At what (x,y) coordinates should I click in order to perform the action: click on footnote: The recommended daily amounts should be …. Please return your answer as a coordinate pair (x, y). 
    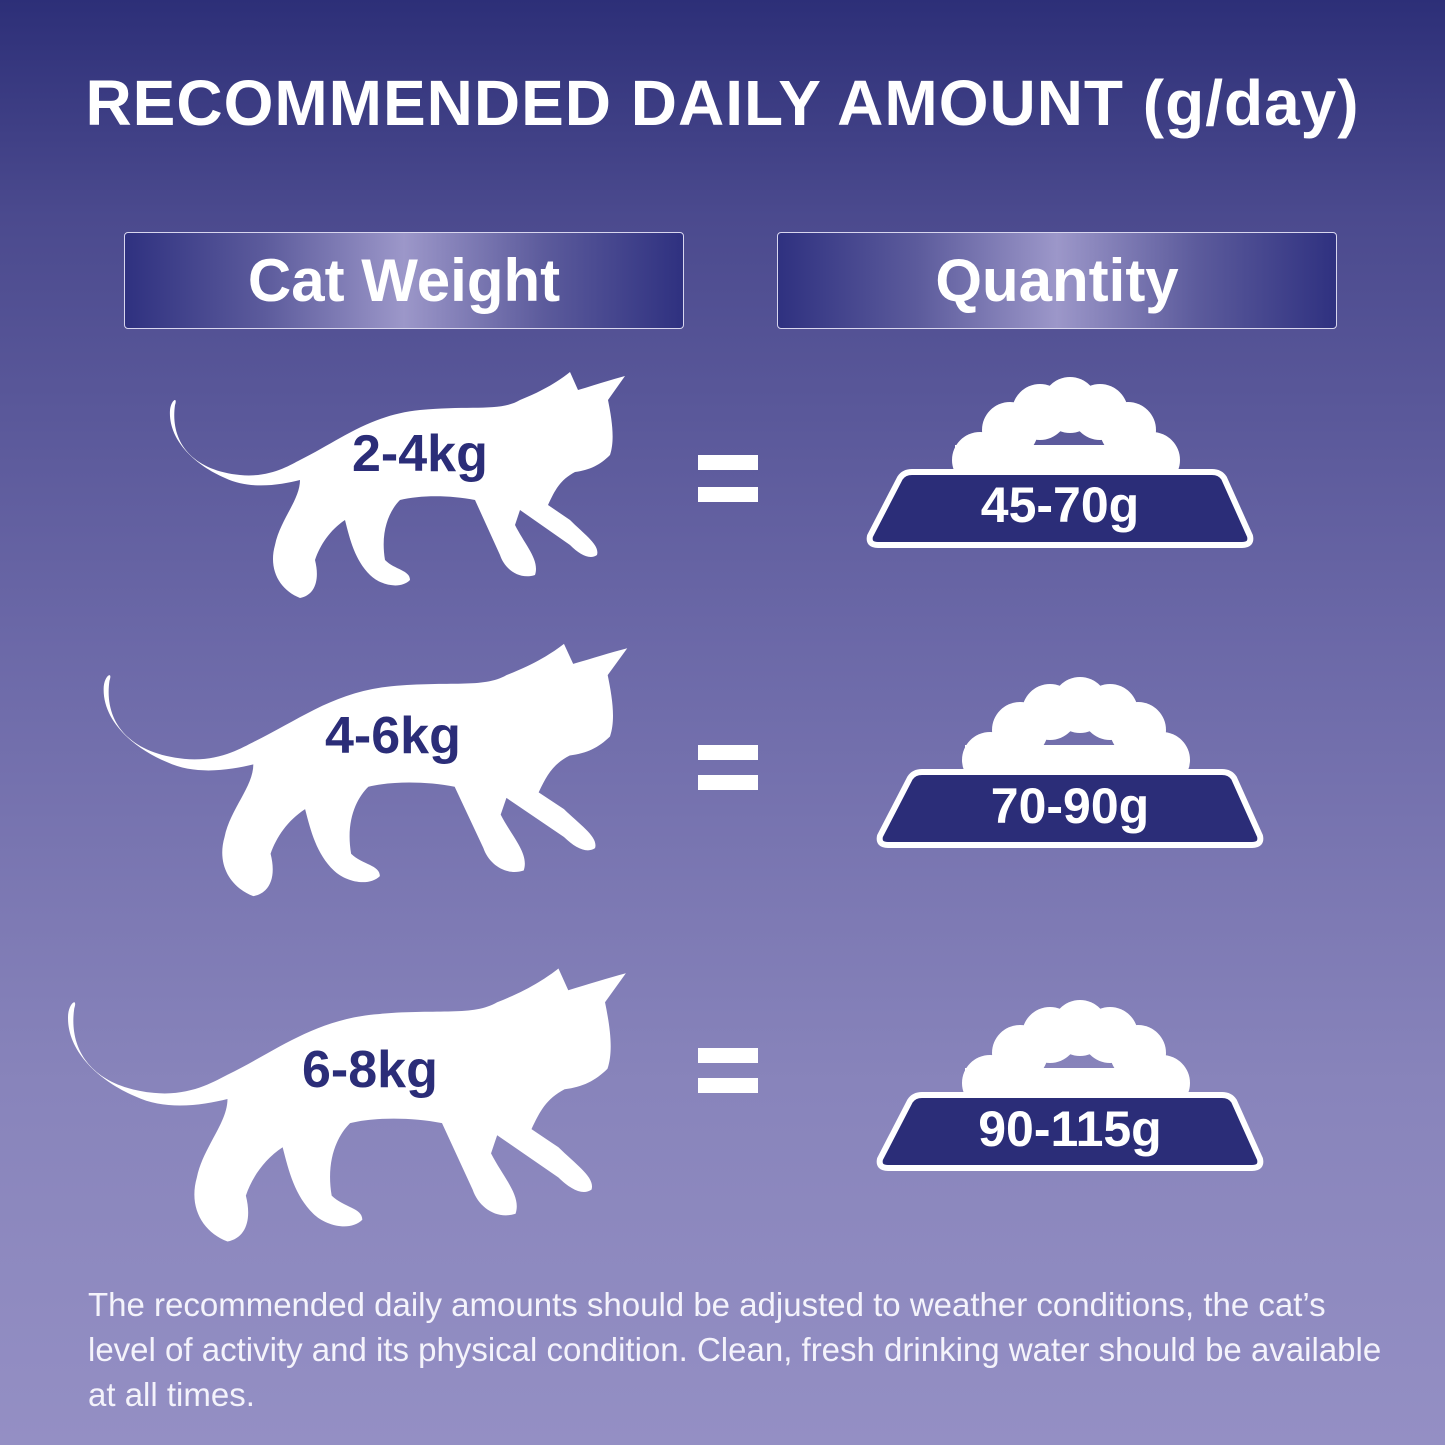
    Looking at the image, I should click on (735, 1349).